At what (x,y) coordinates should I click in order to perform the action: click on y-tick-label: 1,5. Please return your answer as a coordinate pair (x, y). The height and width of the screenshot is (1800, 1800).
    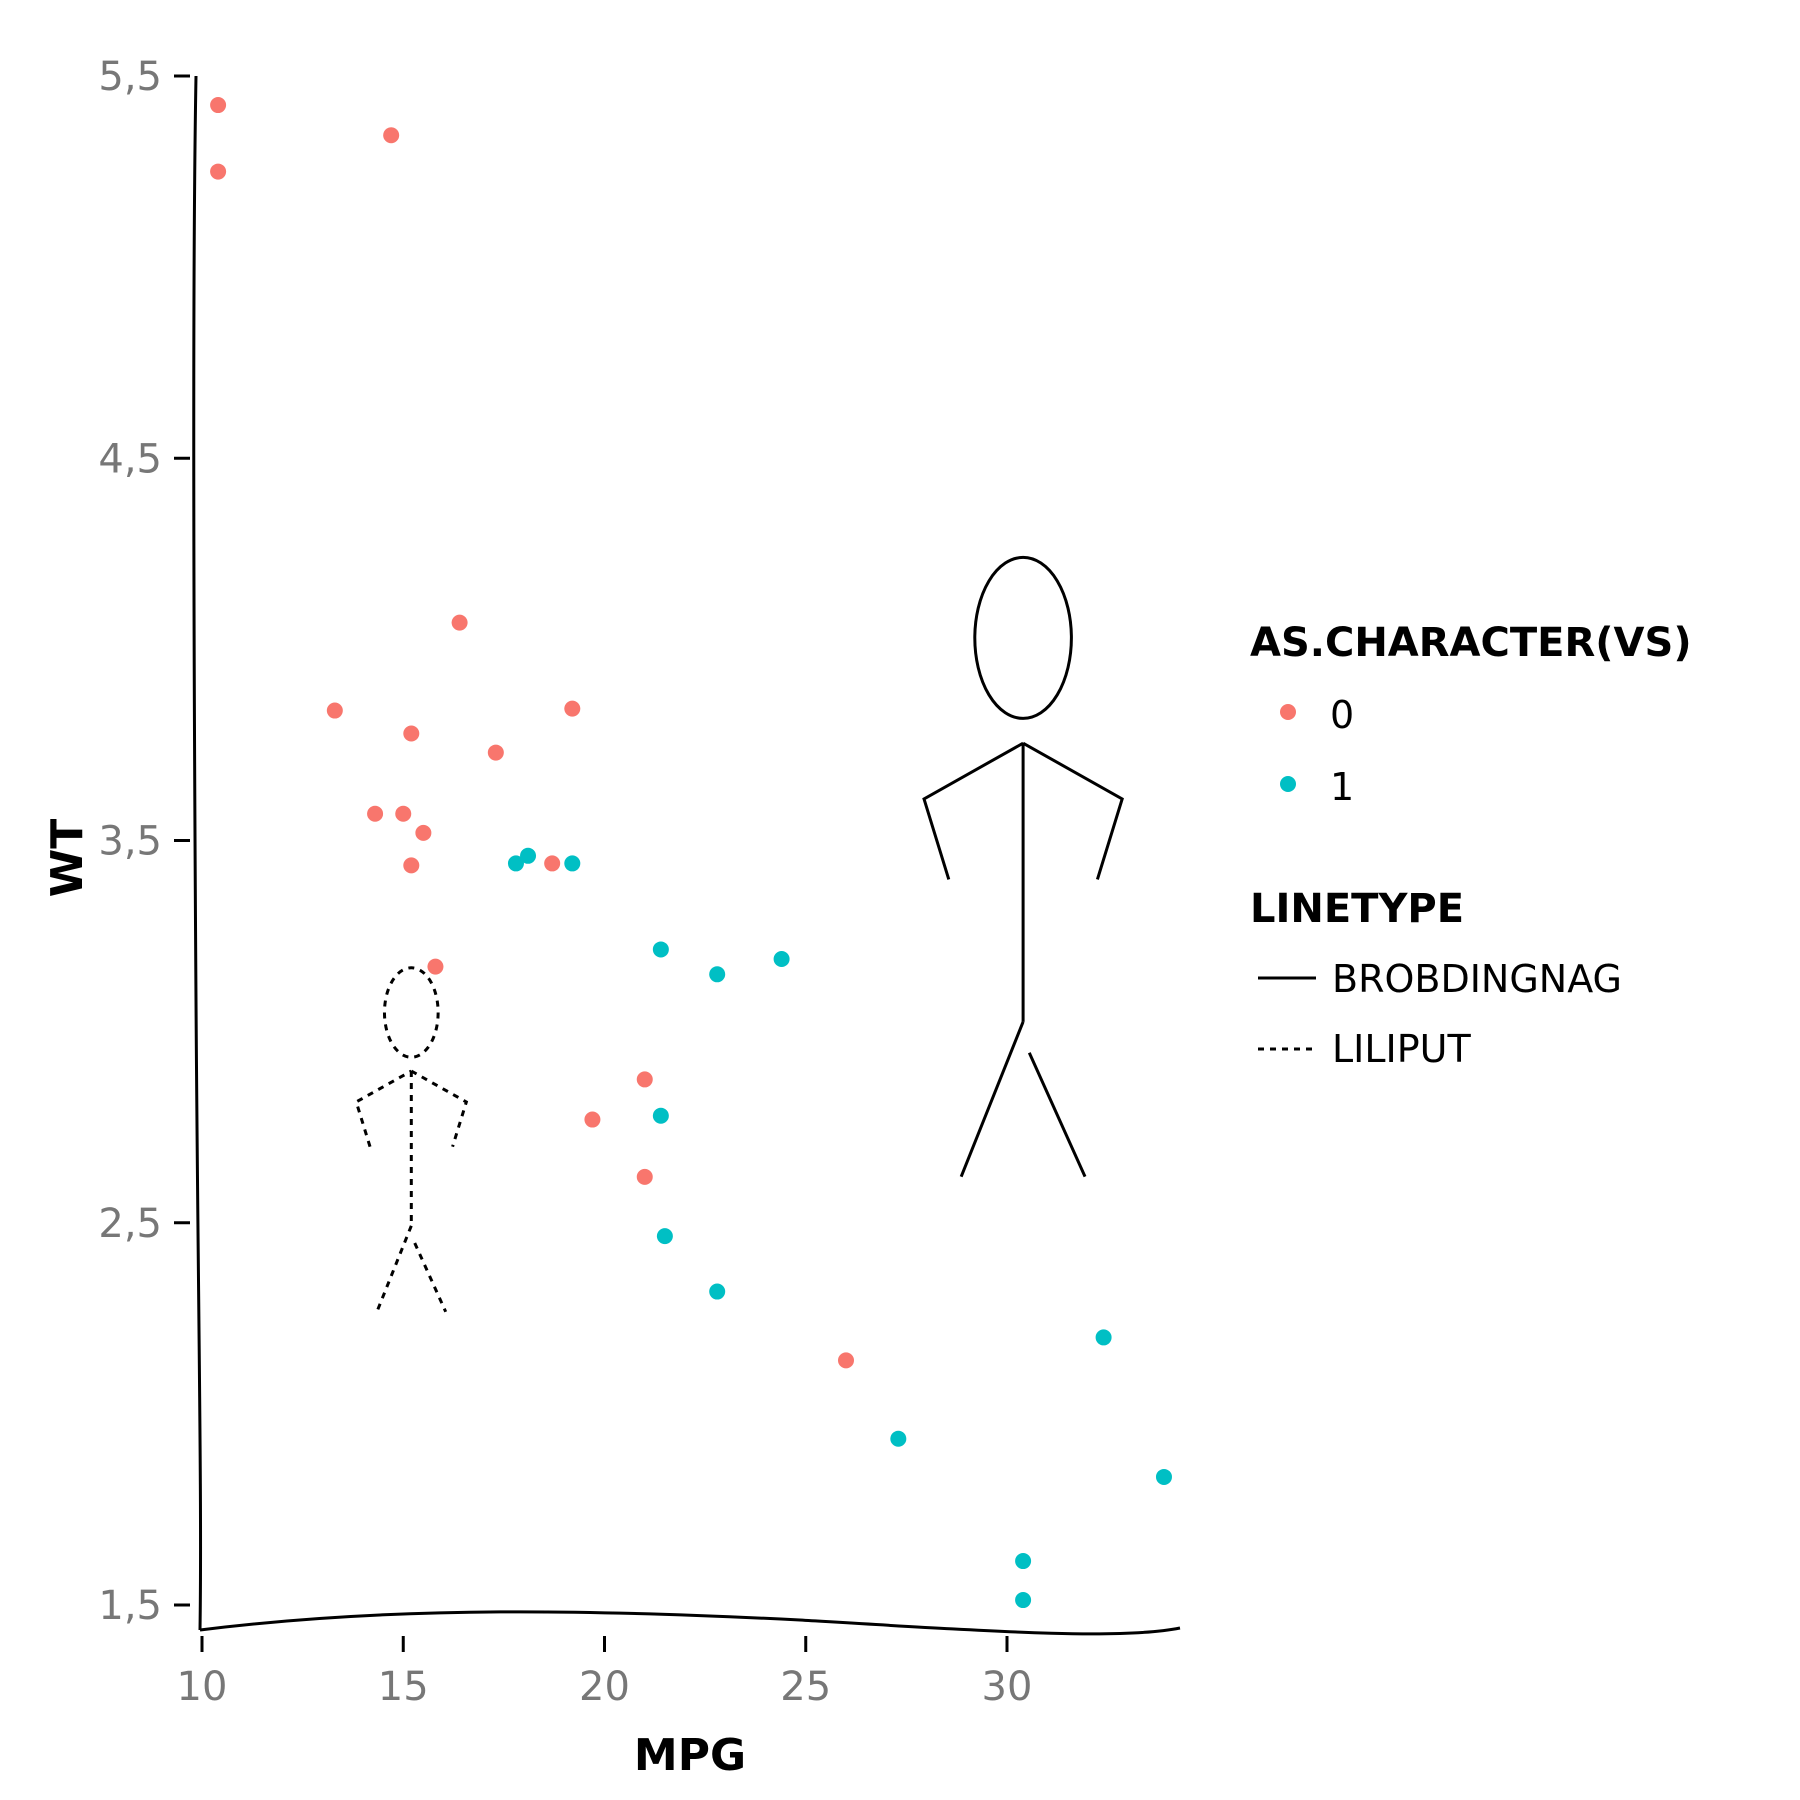
    Looking at the image, I should click on (130, 1606).